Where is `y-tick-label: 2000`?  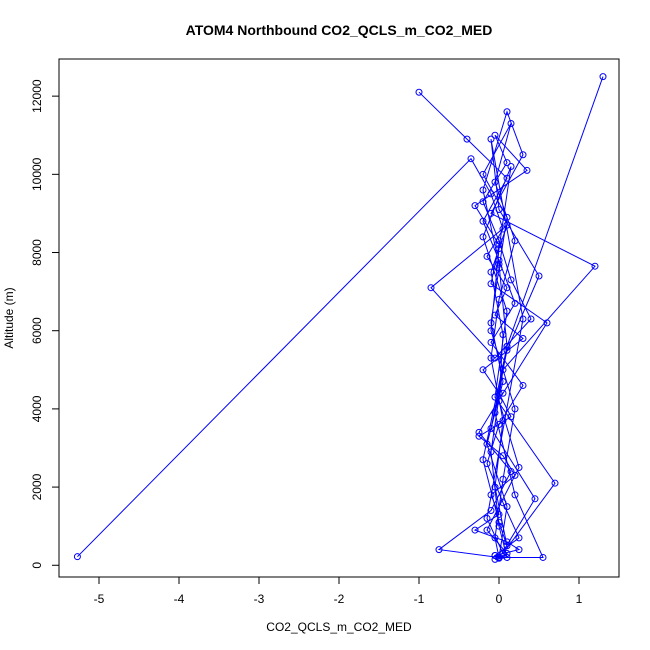
y-tick-label: 2000 is located at coordinates (37, 486).